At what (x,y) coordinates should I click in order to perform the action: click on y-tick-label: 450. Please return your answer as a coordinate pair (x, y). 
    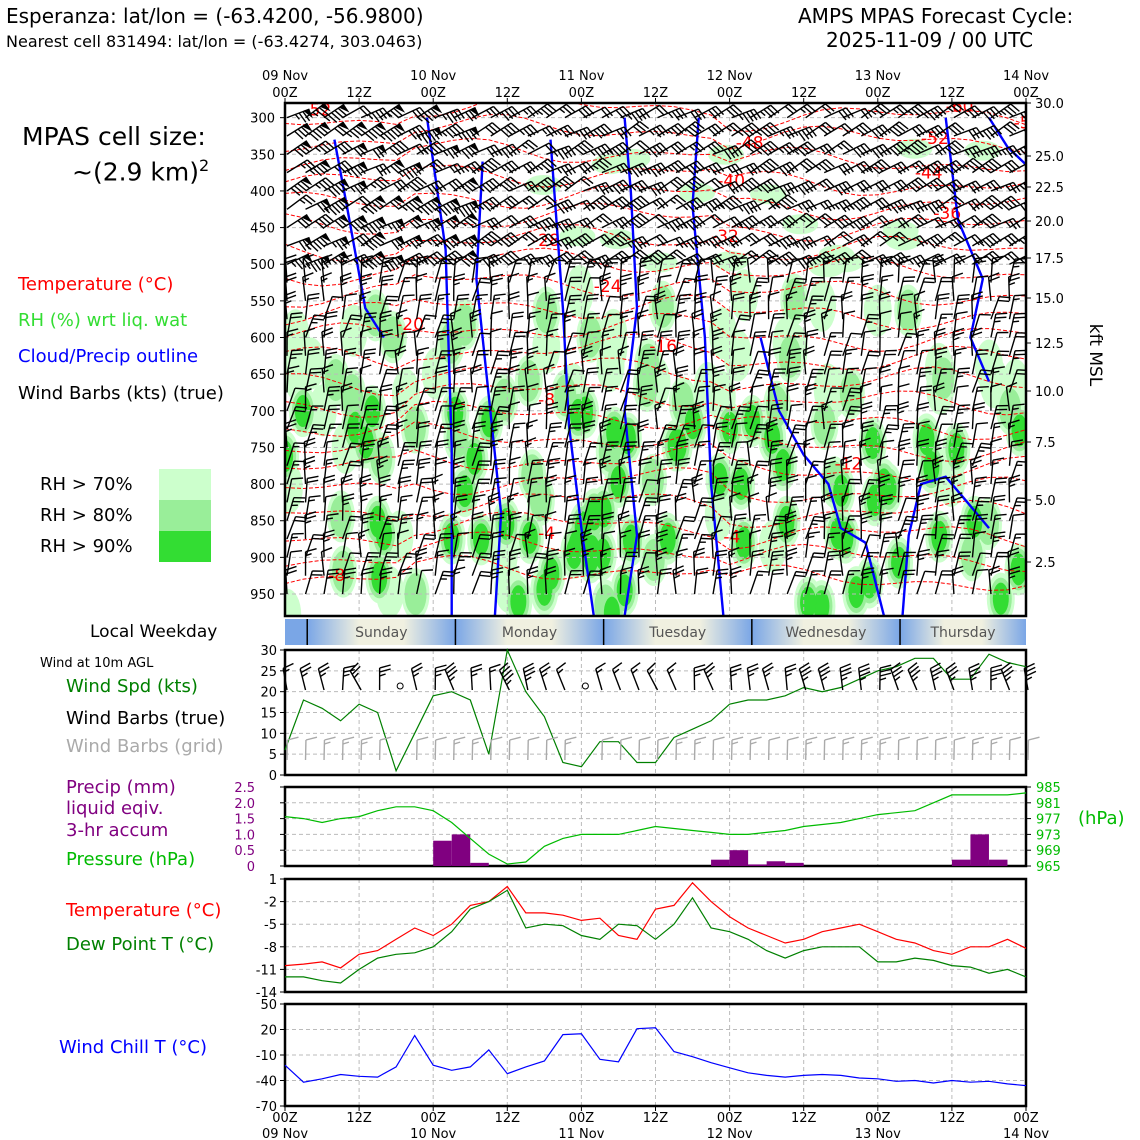
    Looking at the image, I should click on (262, 229).